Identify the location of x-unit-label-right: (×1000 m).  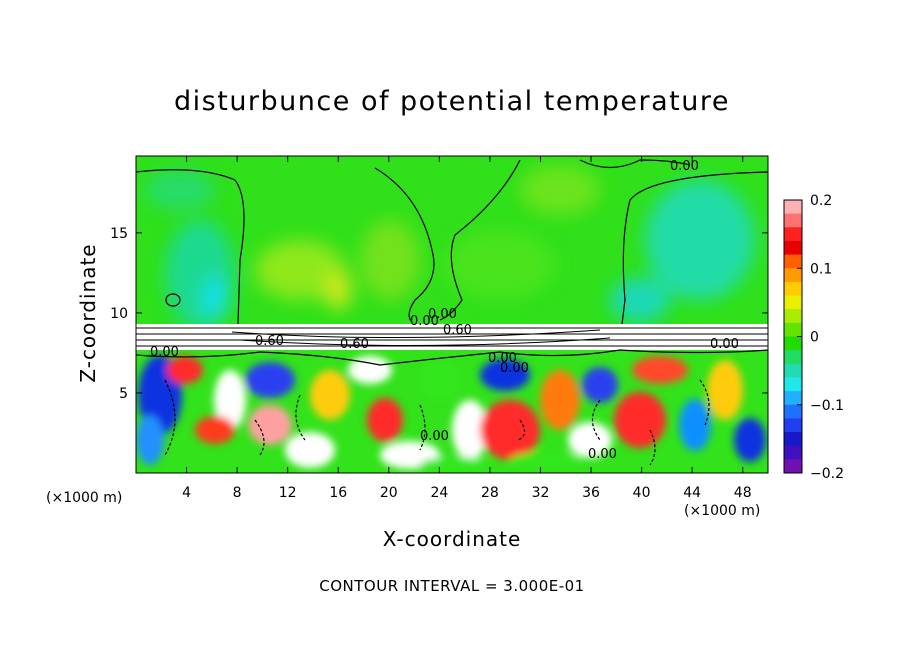
(722, 511).